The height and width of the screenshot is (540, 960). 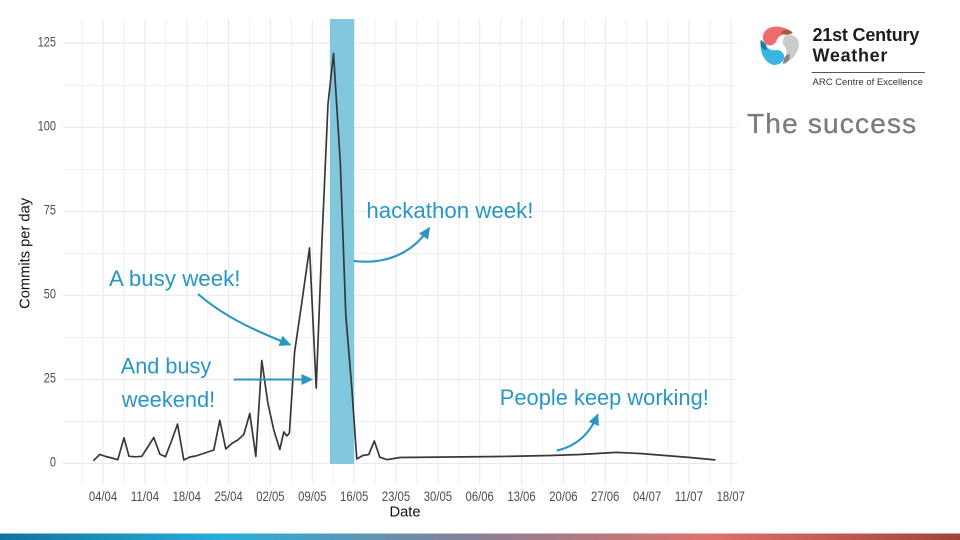 I want to click on svg-text: 16/05, so click(x=354, y=496).